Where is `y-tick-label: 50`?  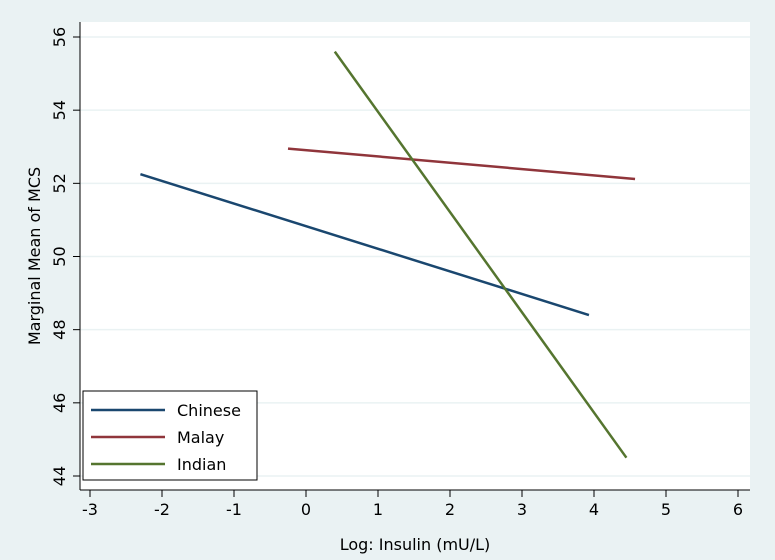 y-tick-label: 50 is located at coordinates (59, 256).